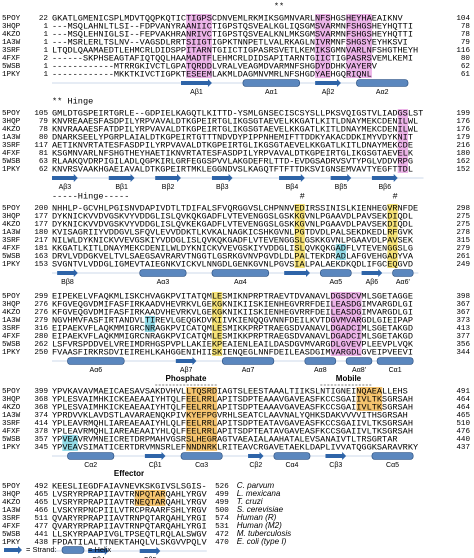 The image size is (474, 558). Describe the element at coordinates (41, 217) in the screenshot. I see `start-position: 177` at that location.